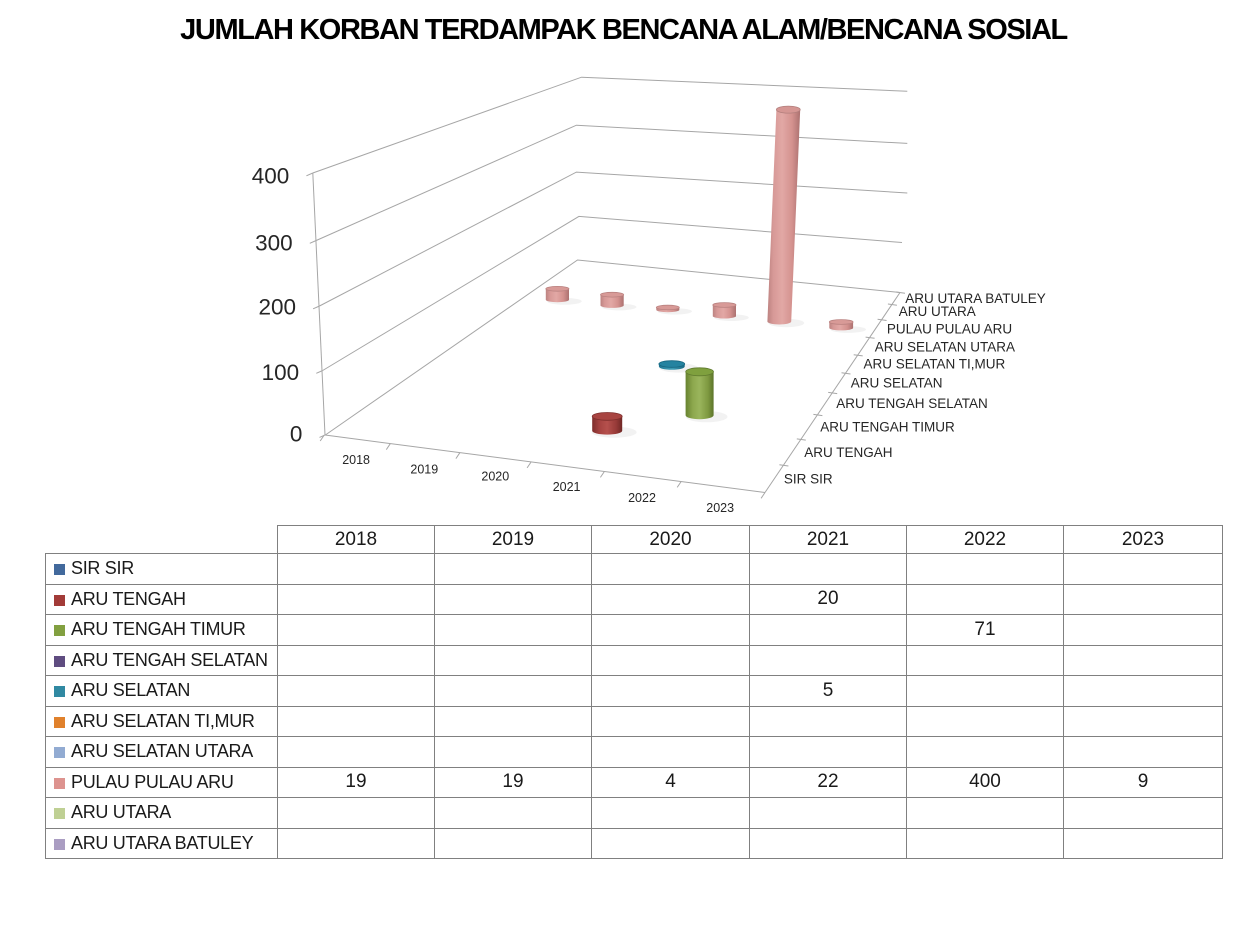  What do you see at coordinates (567, 487) in the screenshot?
I see `svg-text: 2021` at bounding box center [567, 487].